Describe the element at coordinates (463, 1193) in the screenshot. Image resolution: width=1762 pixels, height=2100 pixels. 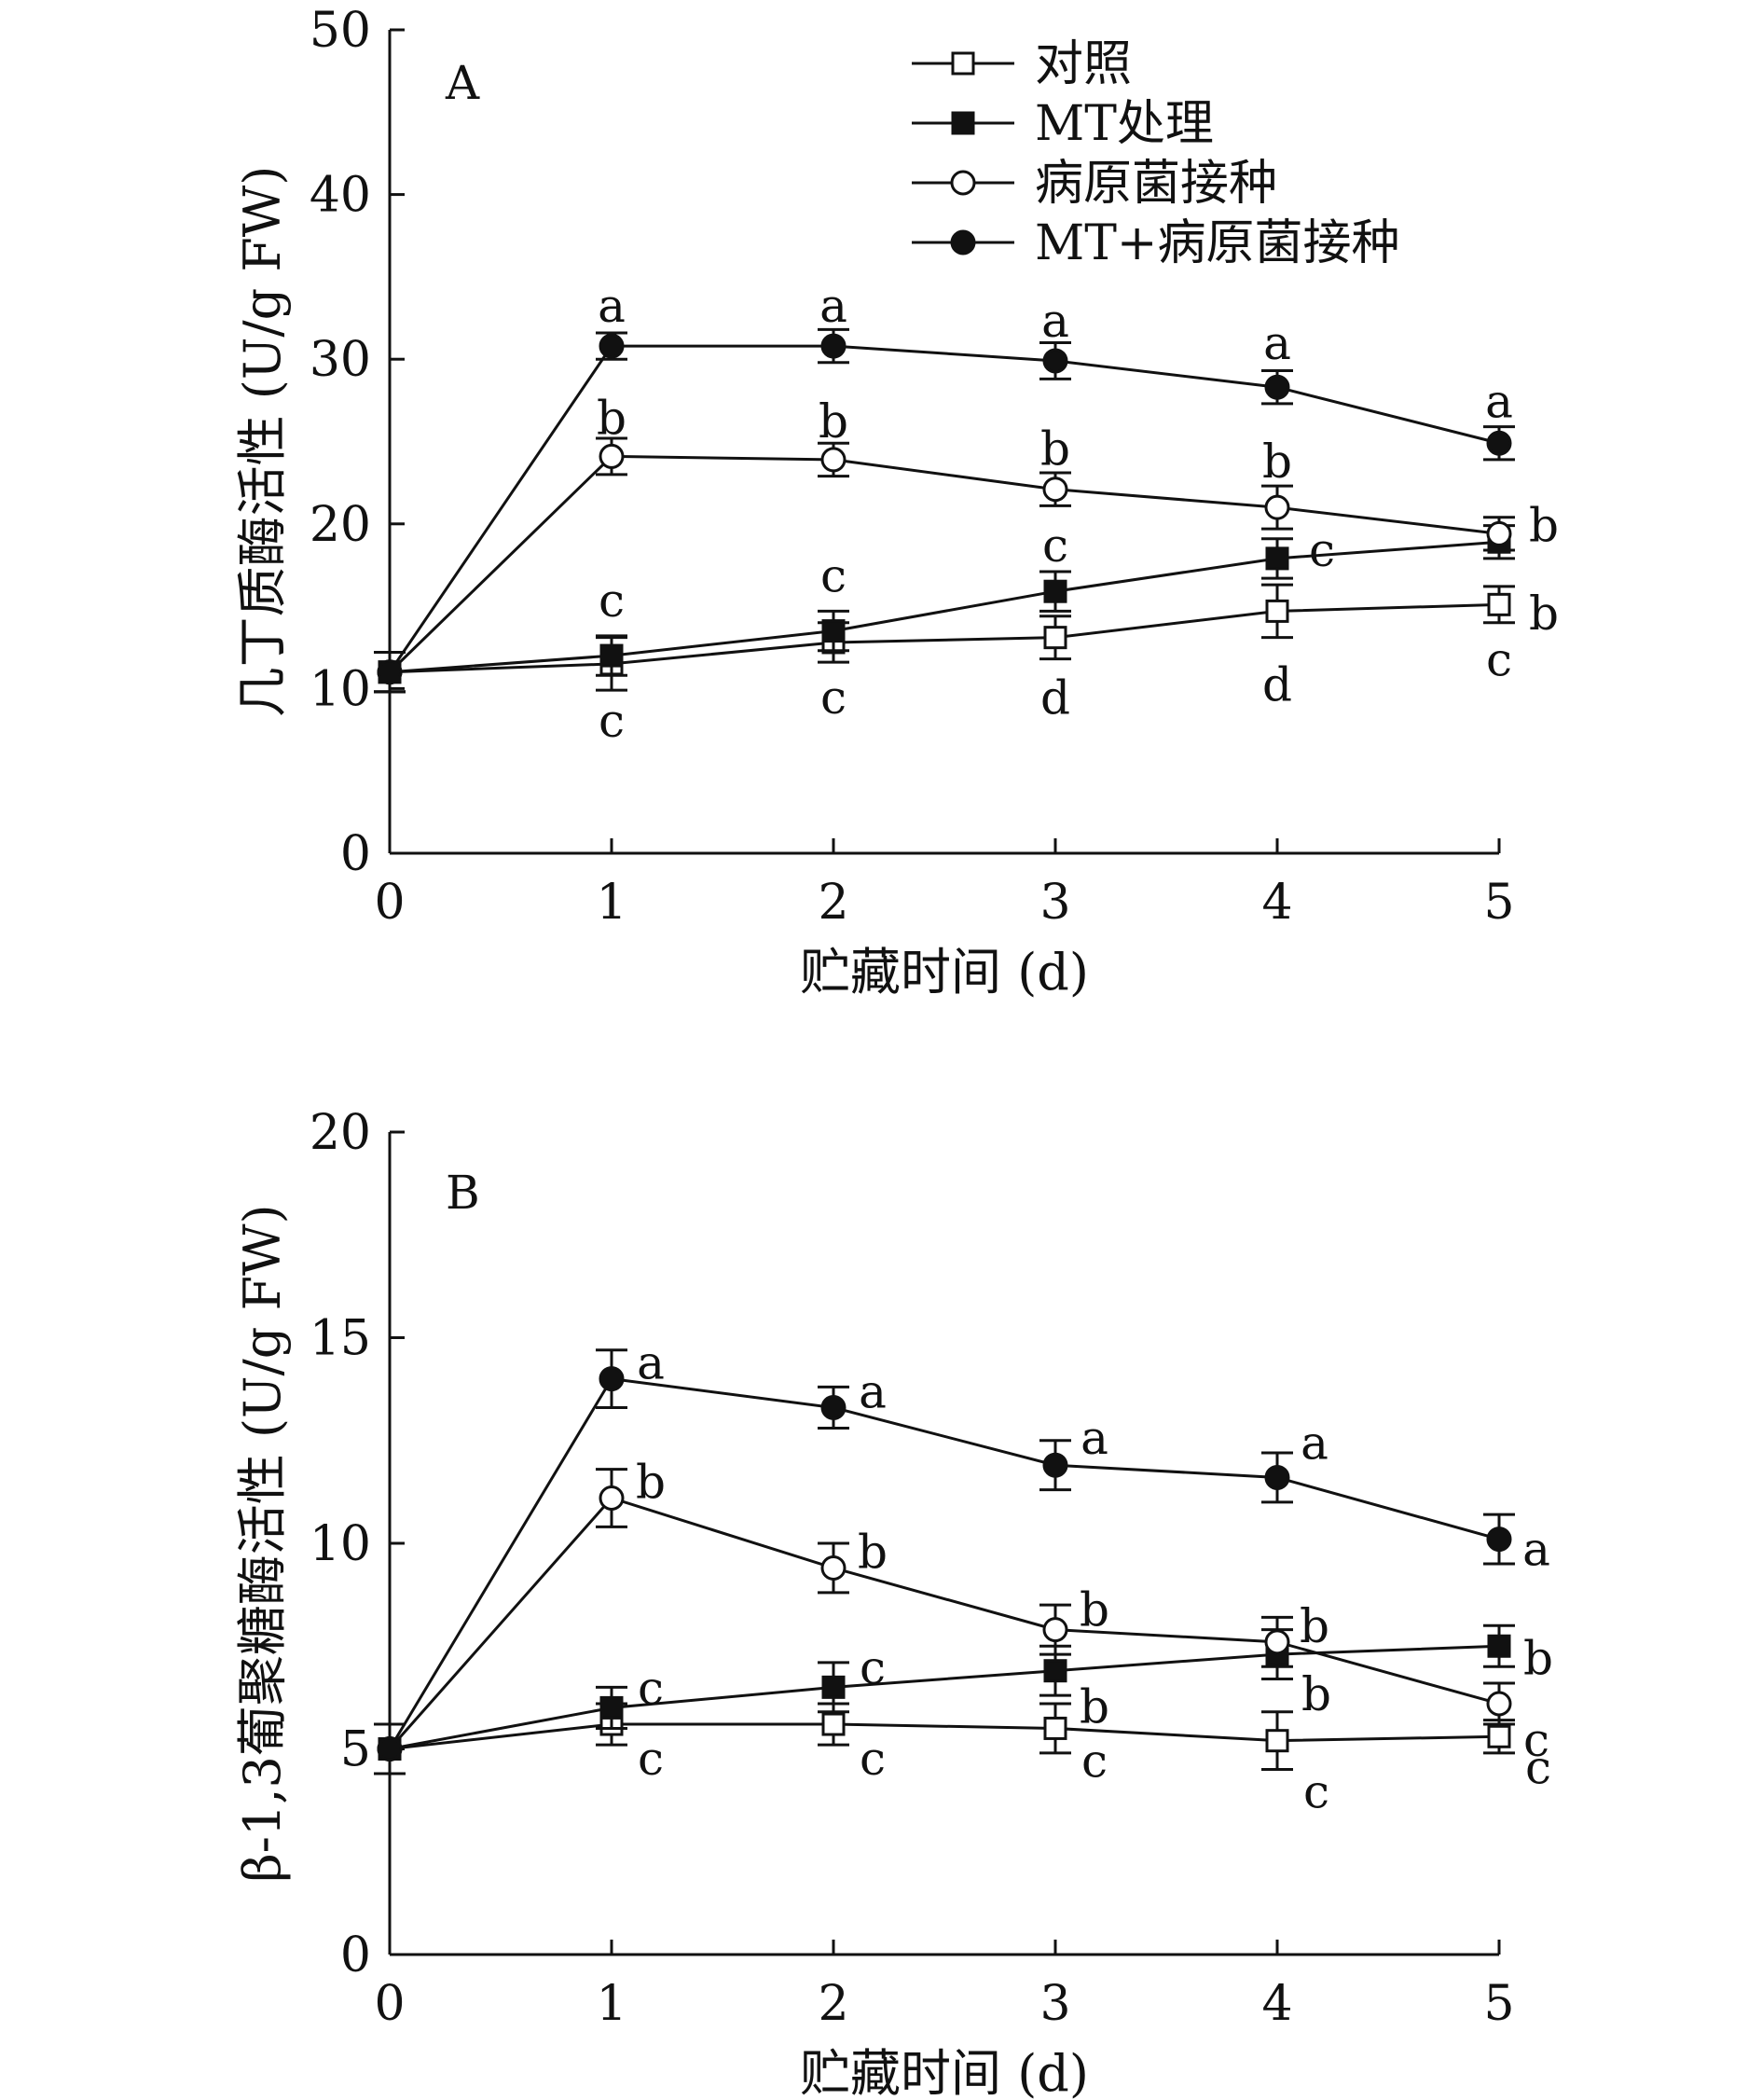
I see `panel-label: B` at that location.